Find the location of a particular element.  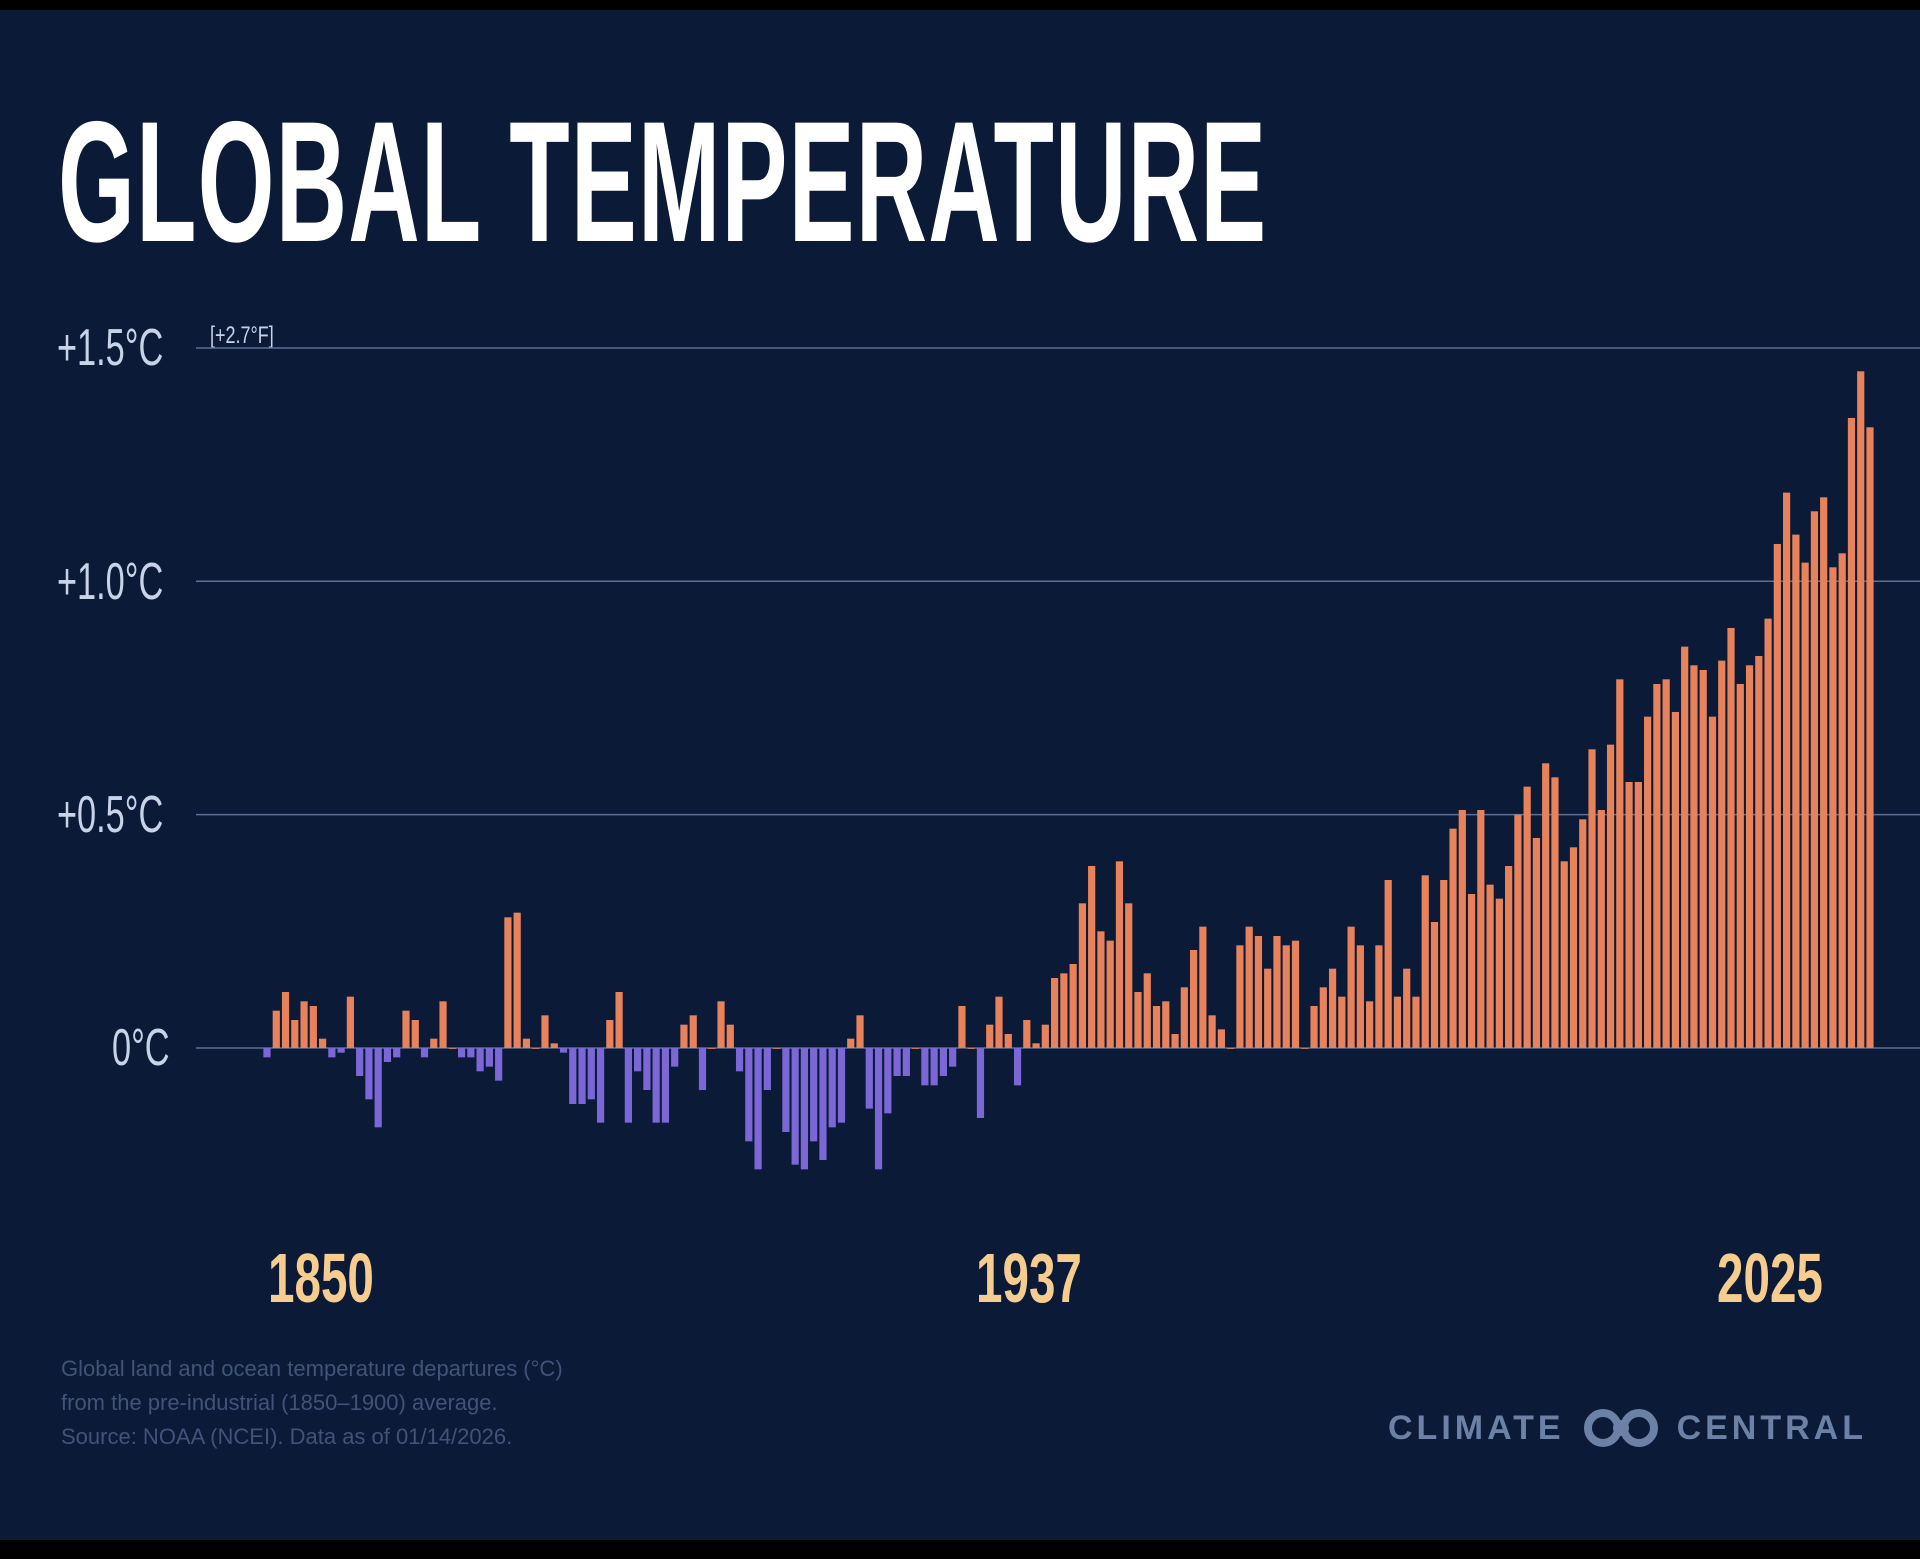

bar-2012 is located at coordinates (1768, 833).